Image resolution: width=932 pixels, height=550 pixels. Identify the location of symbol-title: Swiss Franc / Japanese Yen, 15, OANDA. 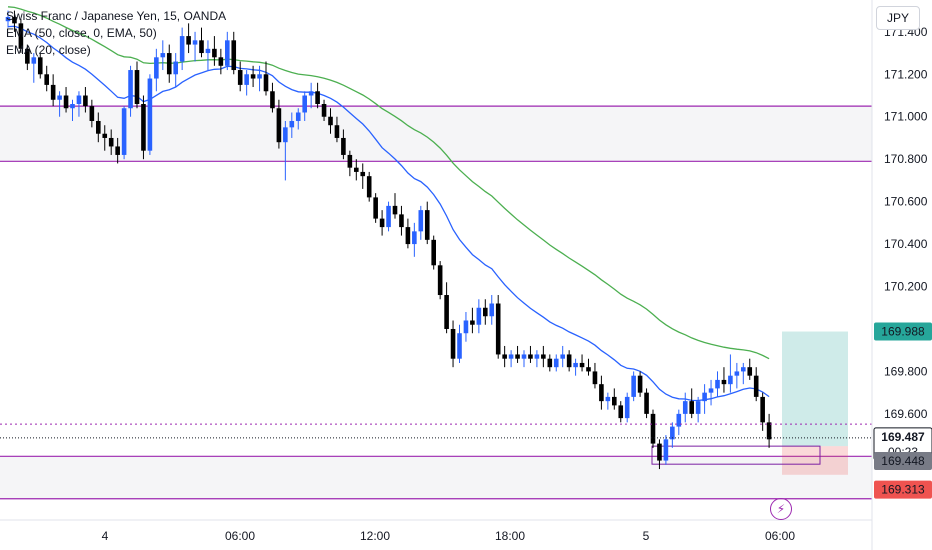
(116, 16).